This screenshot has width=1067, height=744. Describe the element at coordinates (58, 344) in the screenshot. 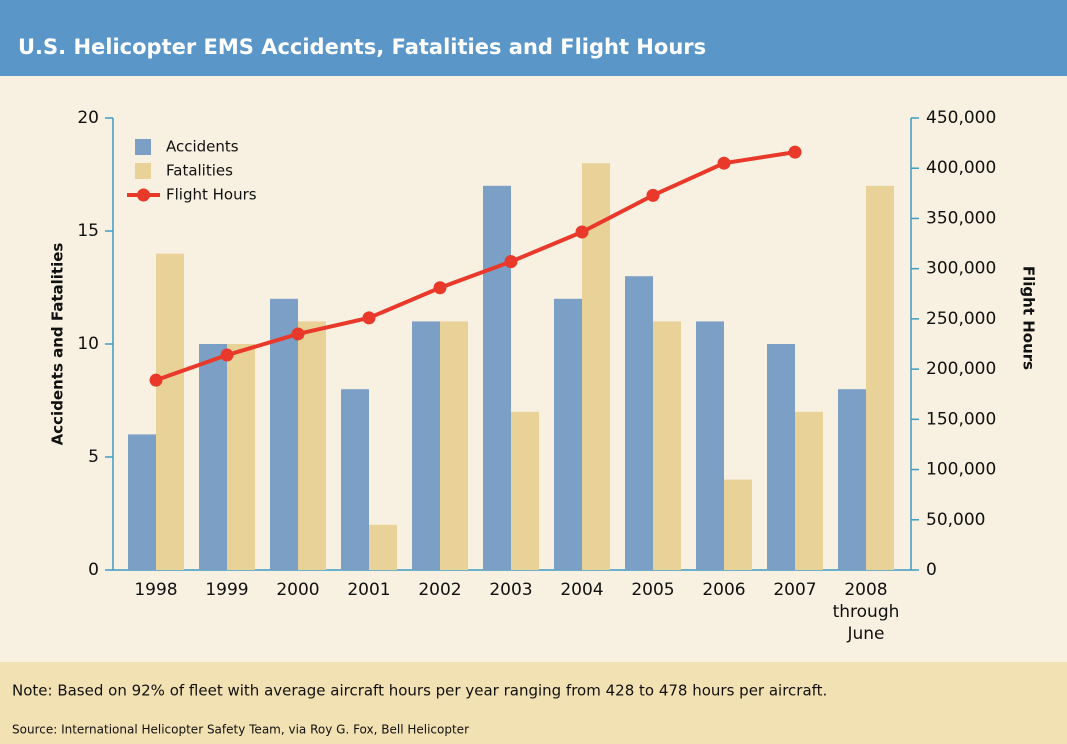

I see `y-axis-label: Accidents and Fatalities` at that location.